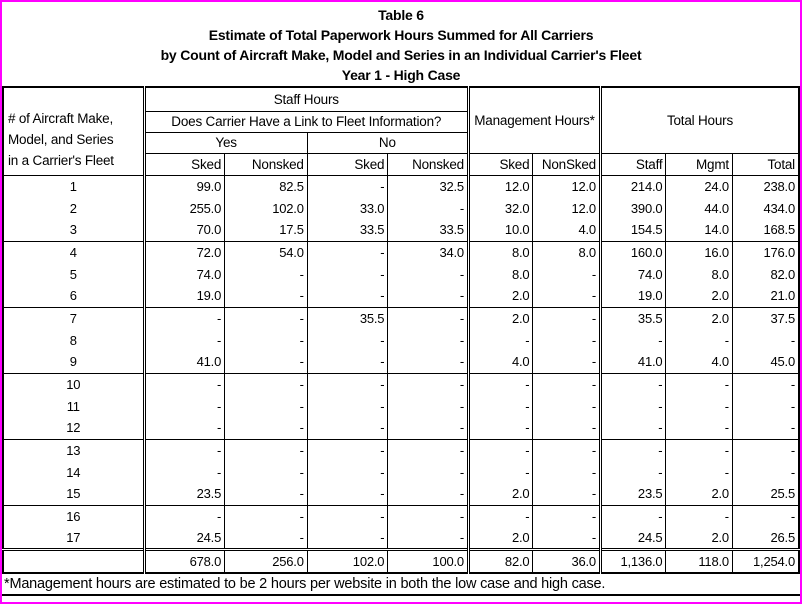 This screenshot has width=802, height=604. What do you see at coordinates (401, 251) in the screenshot?
I see `table-row: 4 72.0 54.0-34.0 8.0 8.0 160.0 16.0 176.0` at bounding box center [401, 251].